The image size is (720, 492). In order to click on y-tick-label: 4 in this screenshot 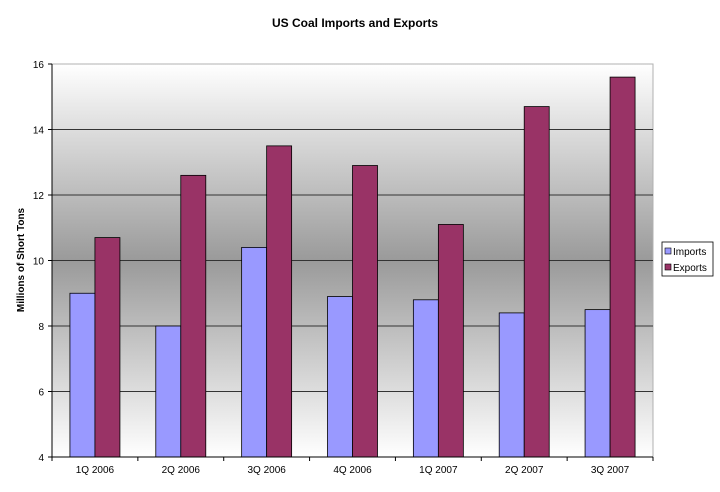, I will do `click(41, 458)`.